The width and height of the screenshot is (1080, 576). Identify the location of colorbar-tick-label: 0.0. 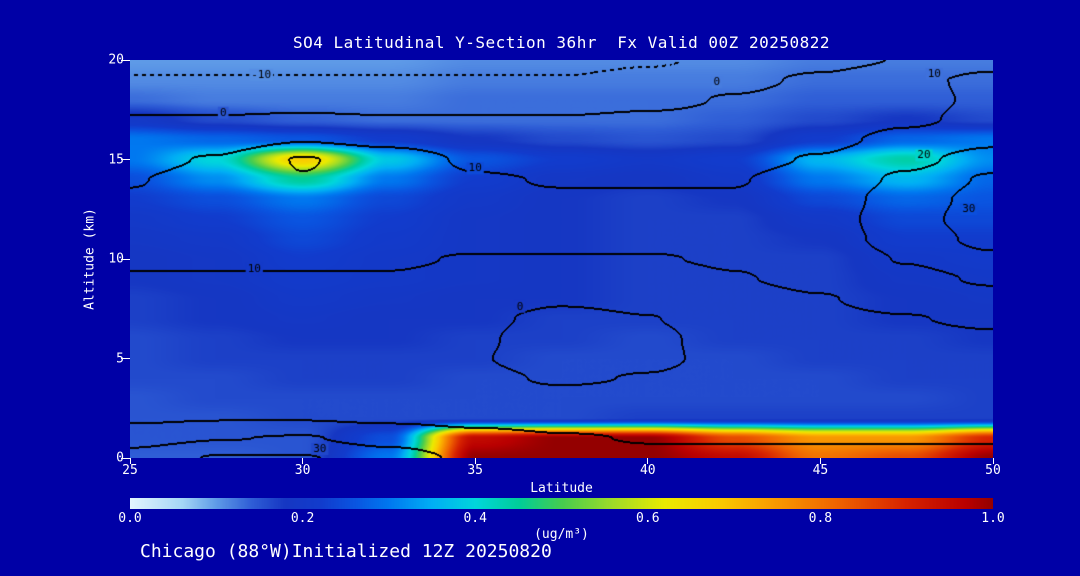
(130, 518).